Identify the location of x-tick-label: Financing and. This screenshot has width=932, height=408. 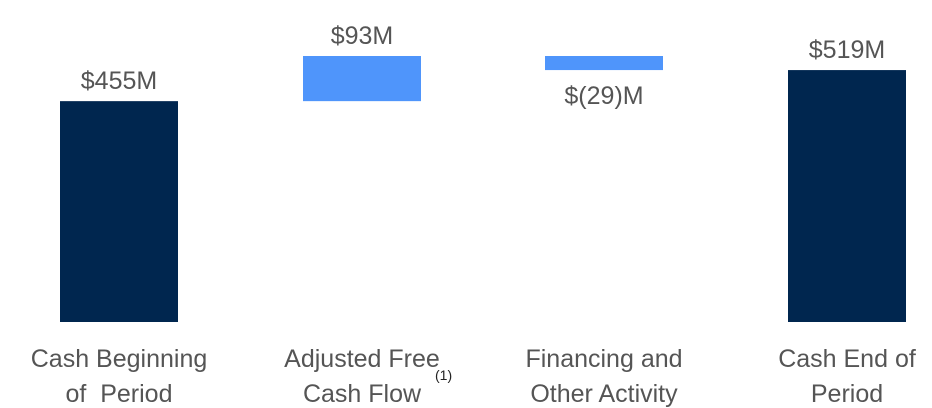
(603, 359).